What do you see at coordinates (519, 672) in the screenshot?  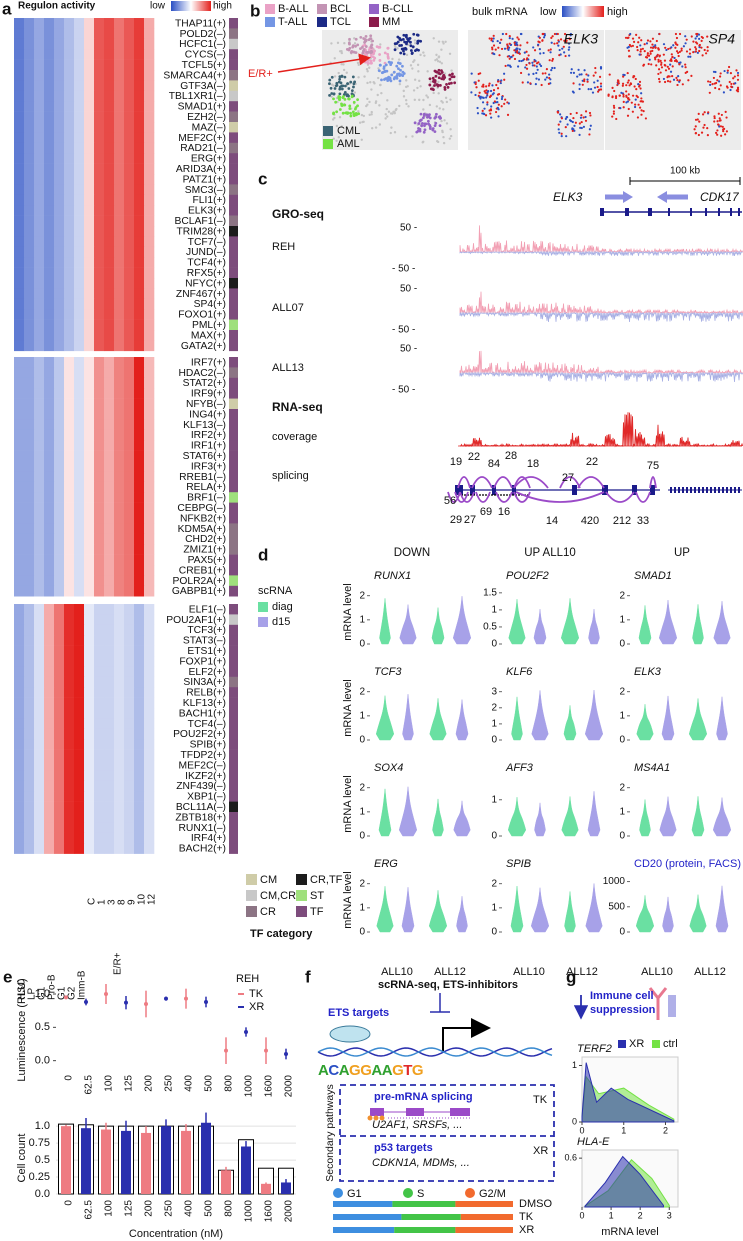 I see `gene-label: KLF6` at bounding box center [519, 672].